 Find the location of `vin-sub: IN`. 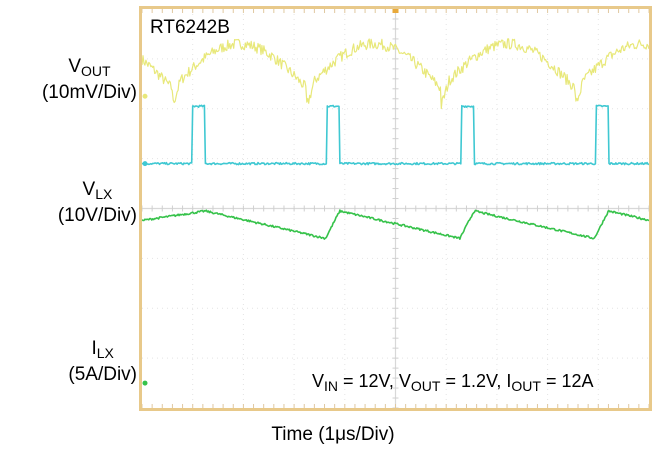

vin-sub: IN is located at coordinates (331, 386).